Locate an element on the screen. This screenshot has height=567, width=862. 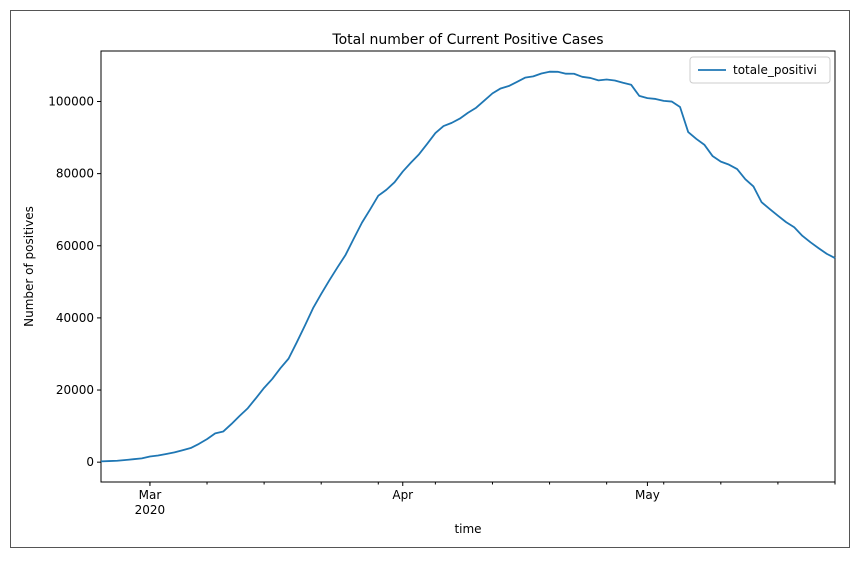
legend-box is located at coordinates (760, 70).